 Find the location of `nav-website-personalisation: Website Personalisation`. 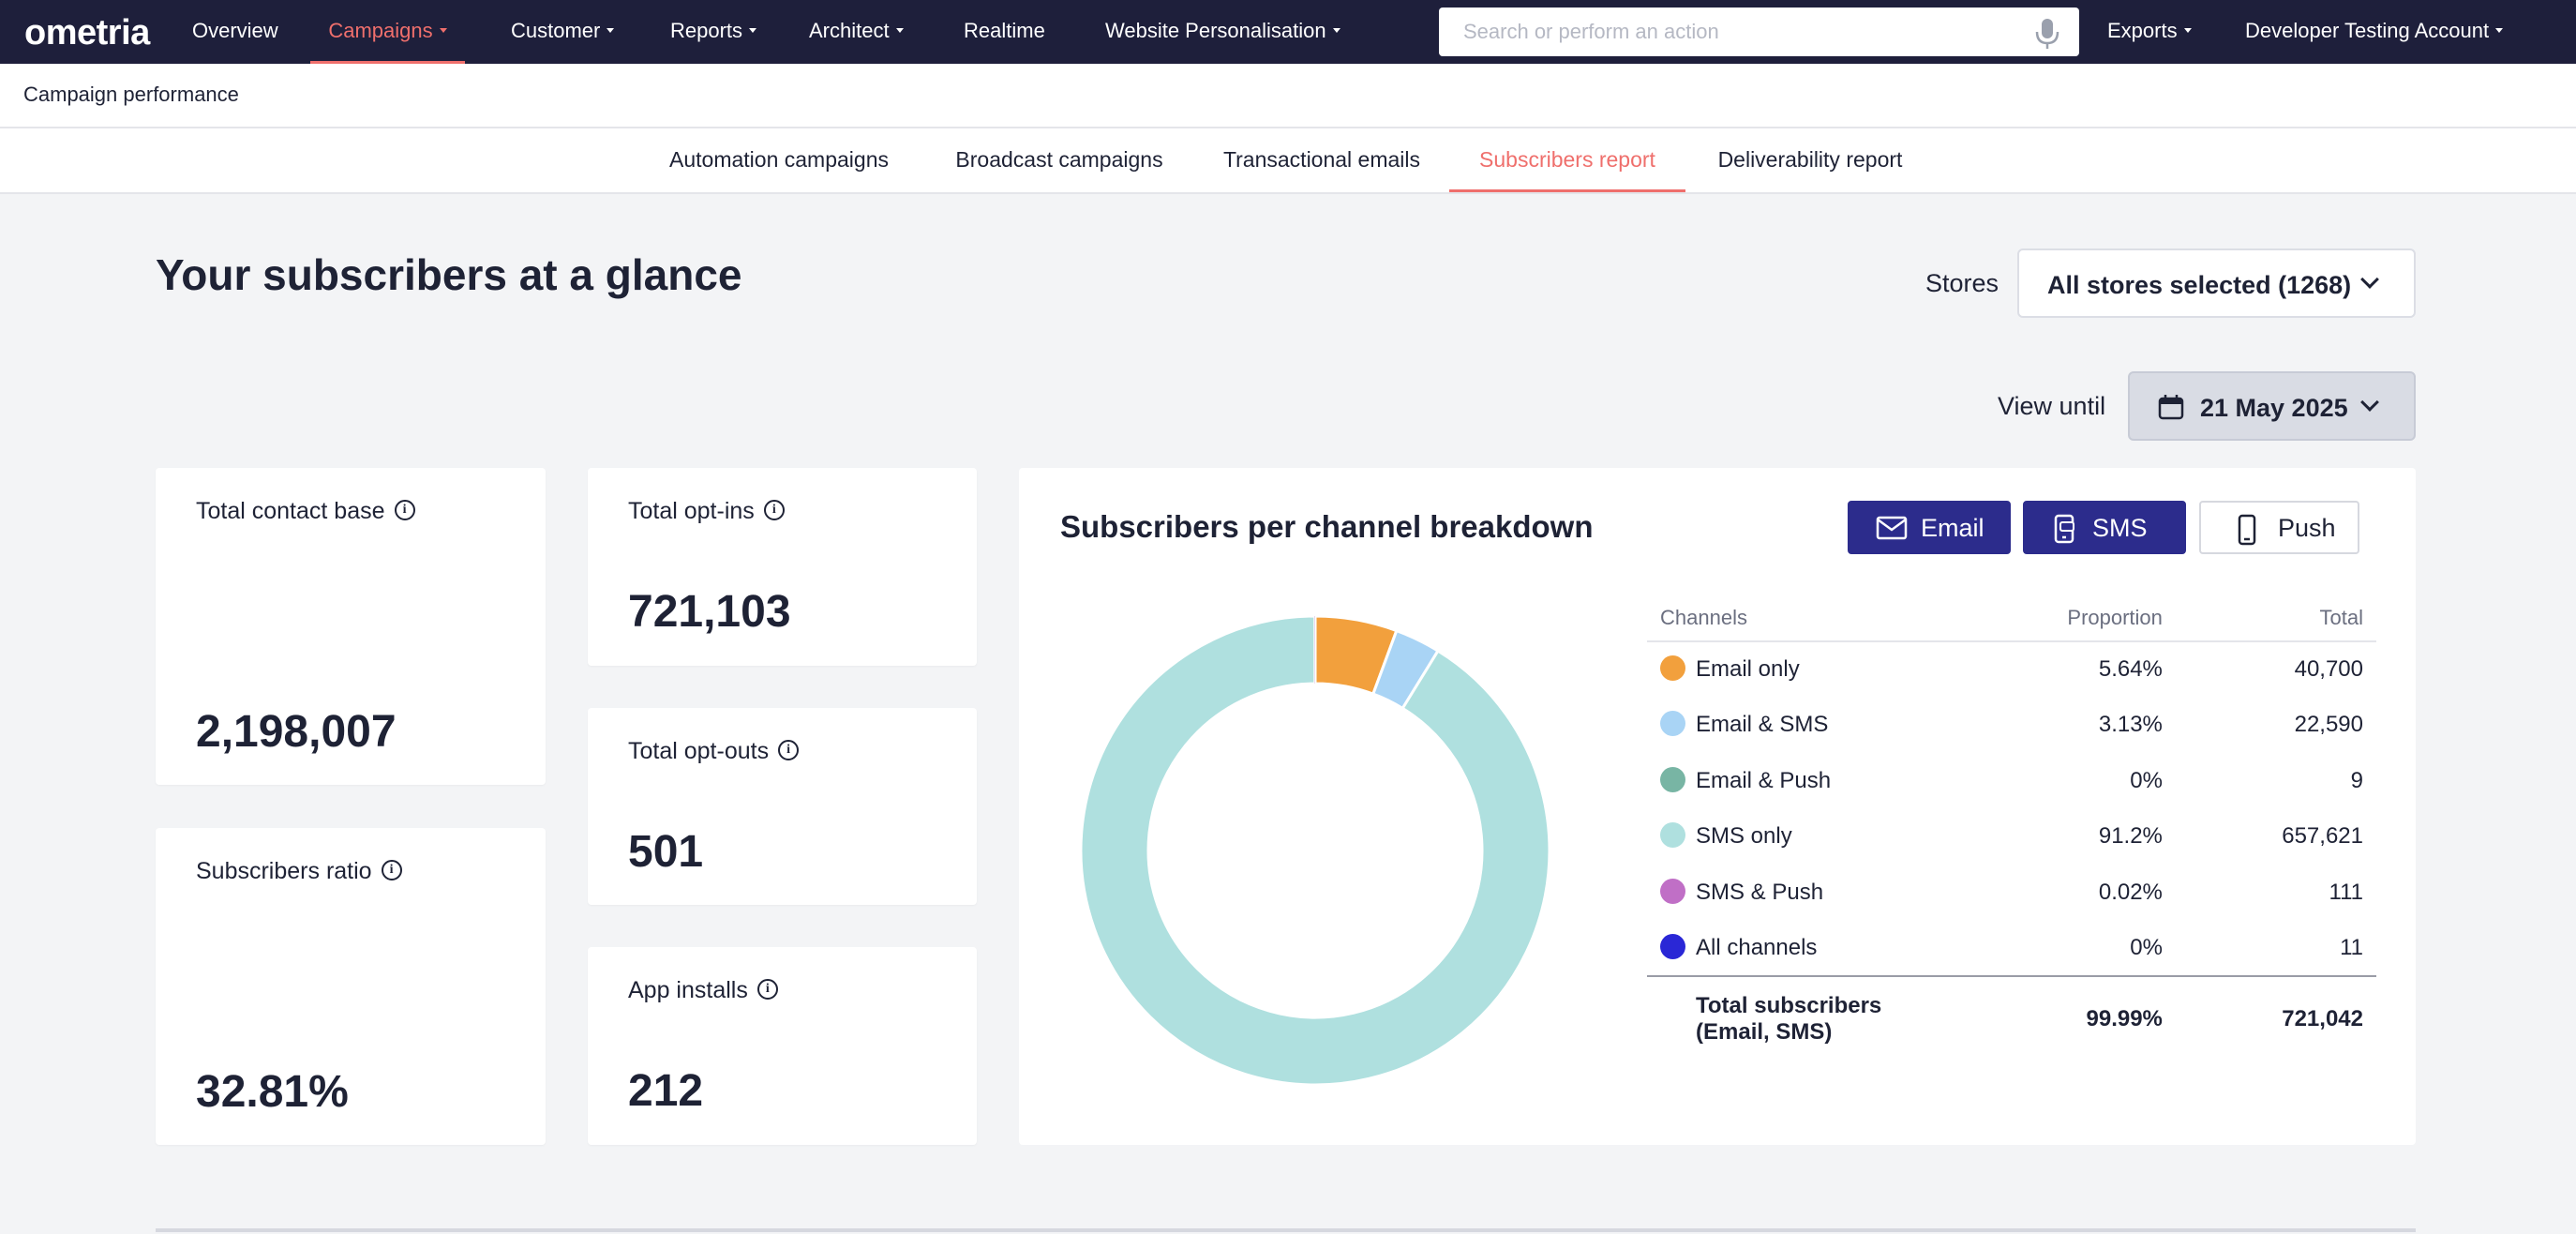

nav-website-personalisation: Website Personalisation is located at coordinates (1222, 32).